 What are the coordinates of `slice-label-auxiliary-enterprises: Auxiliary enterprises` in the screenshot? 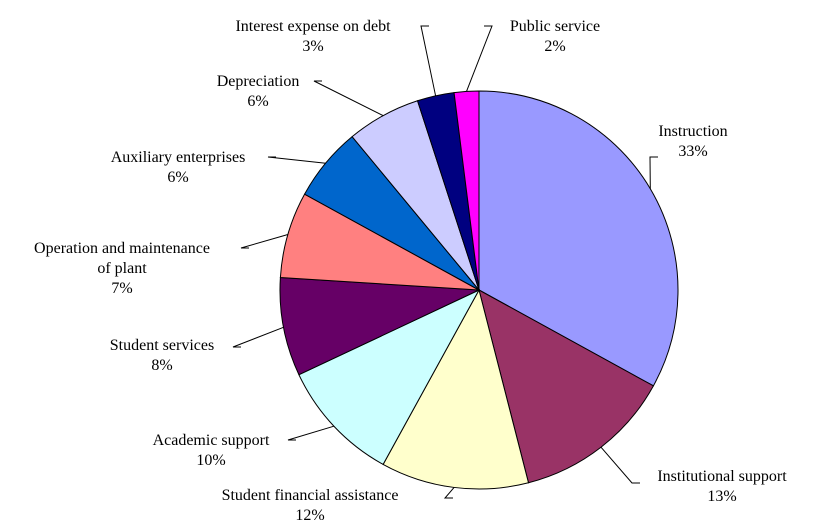 It's located at (178, 157).